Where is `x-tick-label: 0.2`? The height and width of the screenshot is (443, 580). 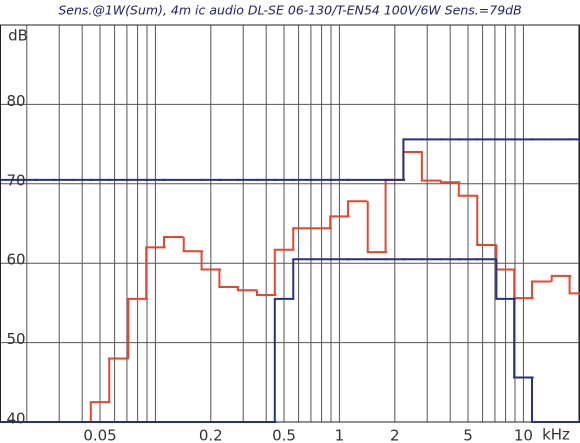 x-tick-label: 0.2 is located at coordinates (211, 435).